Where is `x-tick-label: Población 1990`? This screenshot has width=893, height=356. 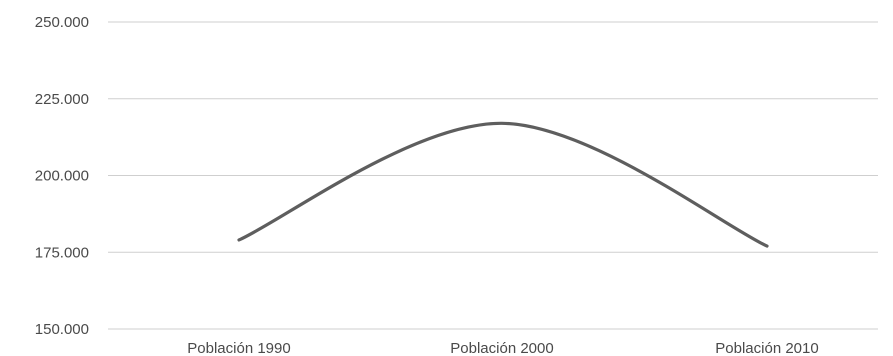 x-tick-label: Población 1990 is located at coordinates (238, 348).